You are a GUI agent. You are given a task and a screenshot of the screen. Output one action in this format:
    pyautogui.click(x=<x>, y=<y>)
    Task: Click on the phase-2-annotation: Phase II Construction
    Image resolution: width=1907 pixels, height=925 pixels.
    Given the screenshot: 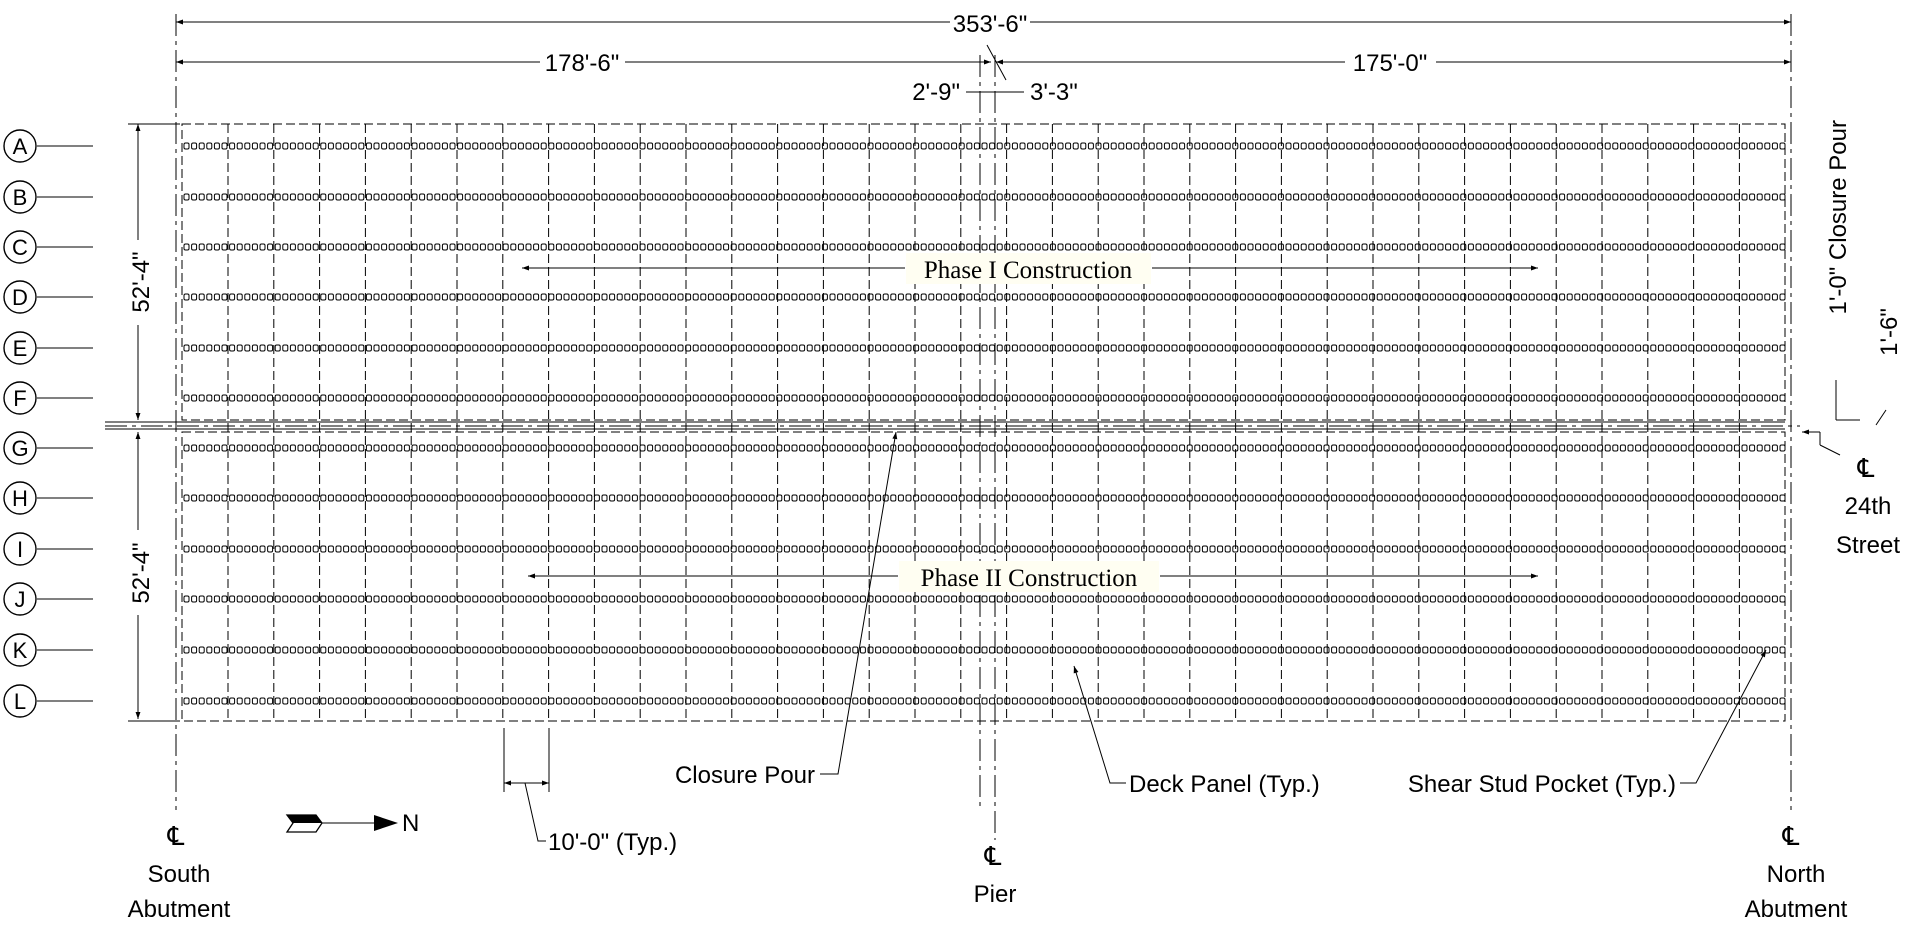 What is the action you would take?
    pyautogui.click(x=1033, y=576)
    